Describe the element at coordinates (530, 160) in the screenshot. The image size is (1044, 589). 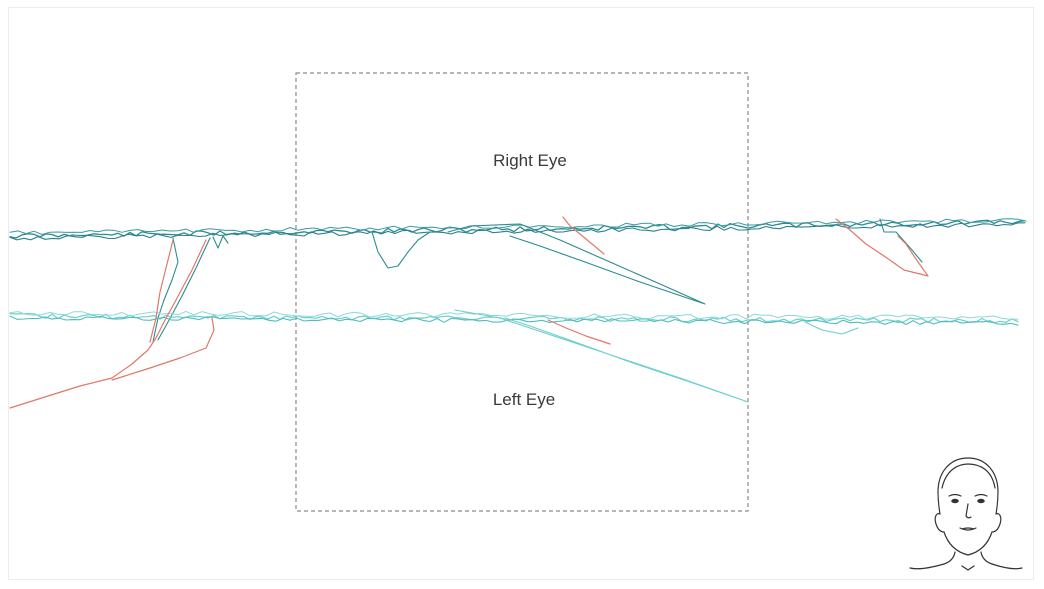
I see `right-eye-label: Right Eye` at that location.